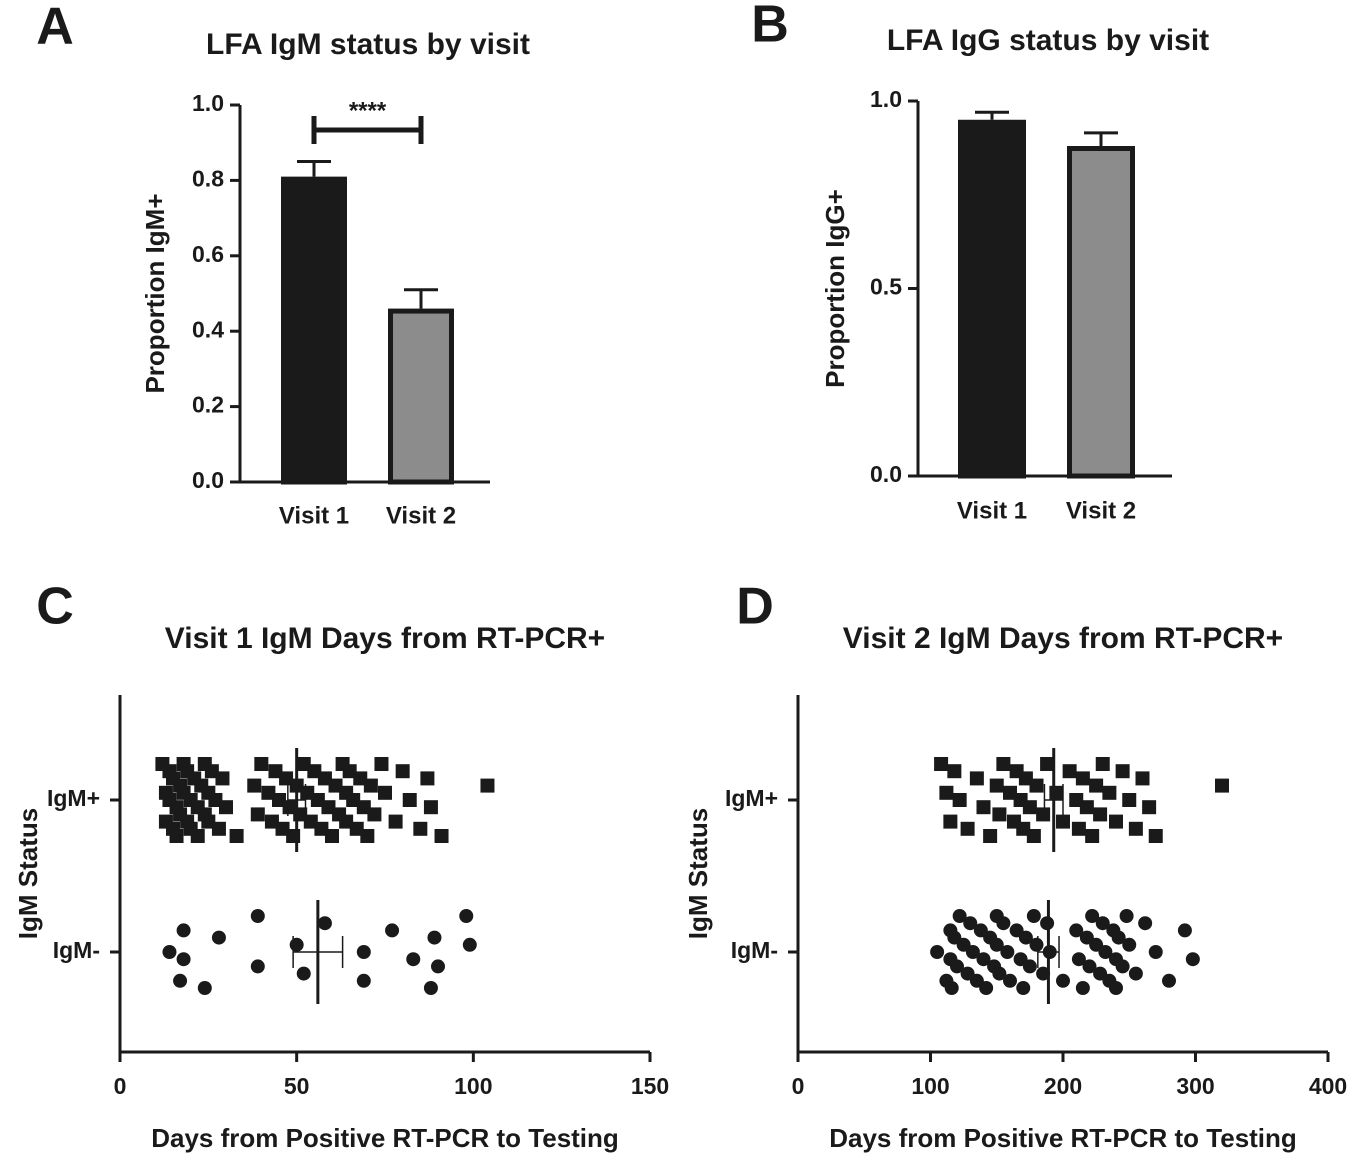 This screenshot has height=1158, width=1350. Describe the element at coordinates (208, 103) in the screenshot. I see `y-tick-label: 1.0` at that location.